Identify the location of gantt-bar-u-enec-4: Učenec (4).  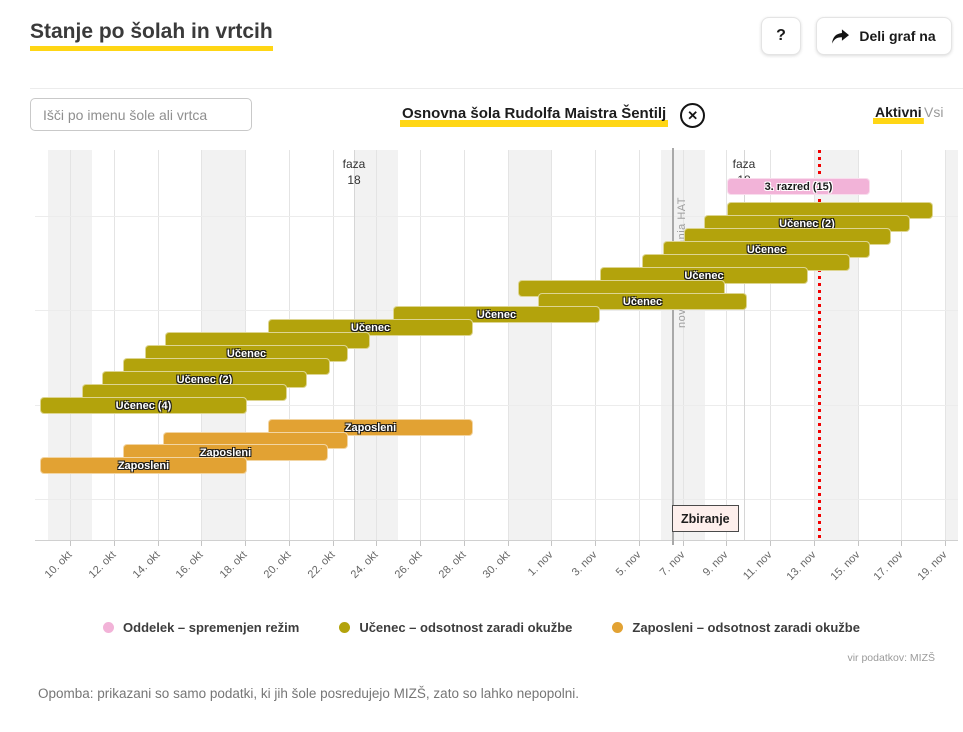
(143, 405).